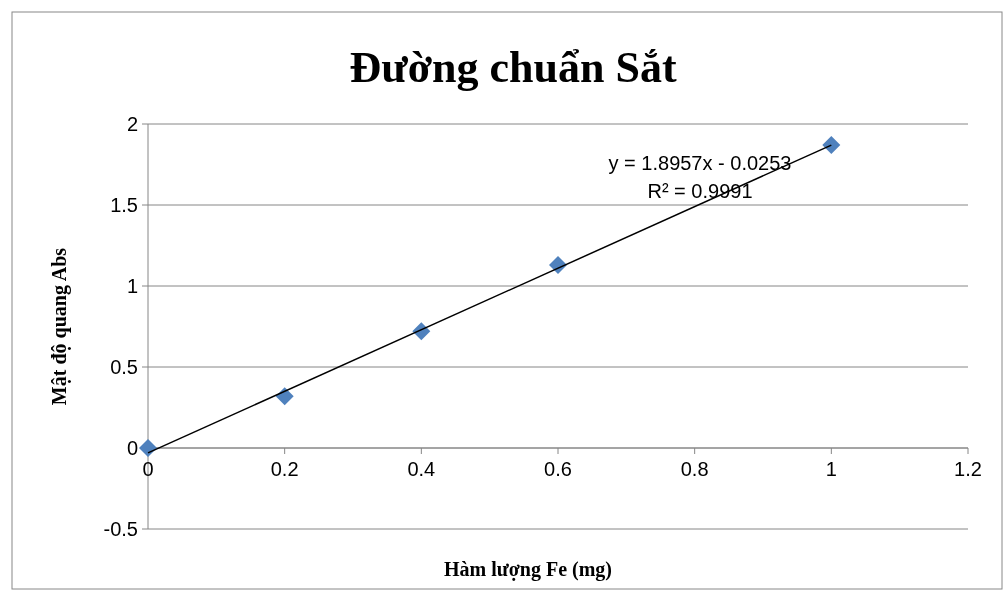 This screenshot has height=591, width=1004. Describe the element at coordinates (148, 469) in the screenshot. I see `x-tick-label: 0` at that location.